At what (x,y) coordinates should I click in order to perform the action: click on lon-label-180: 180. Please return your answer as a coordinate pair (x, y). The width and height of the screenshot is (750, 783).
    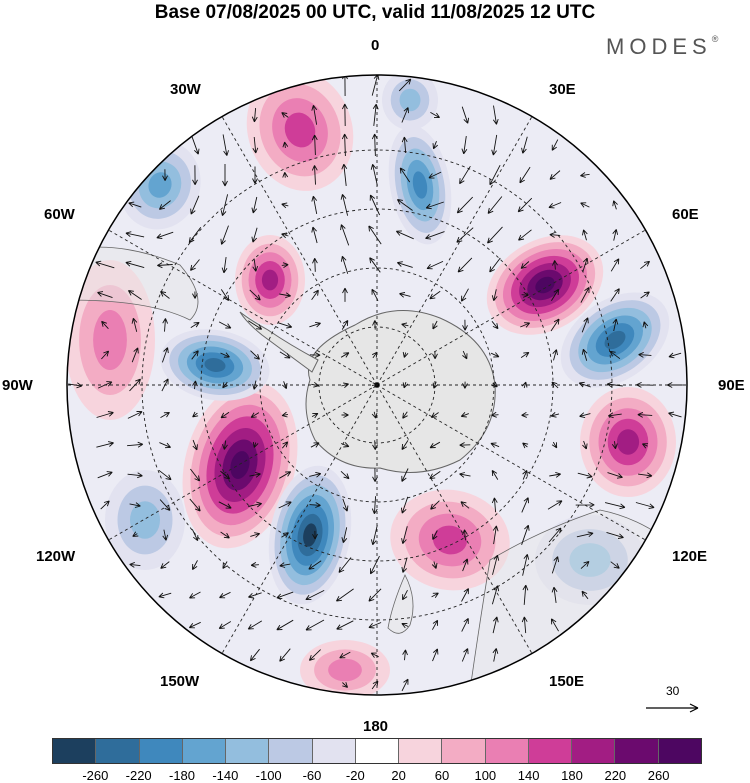
    Looking at the image, I should click on (376, 726).